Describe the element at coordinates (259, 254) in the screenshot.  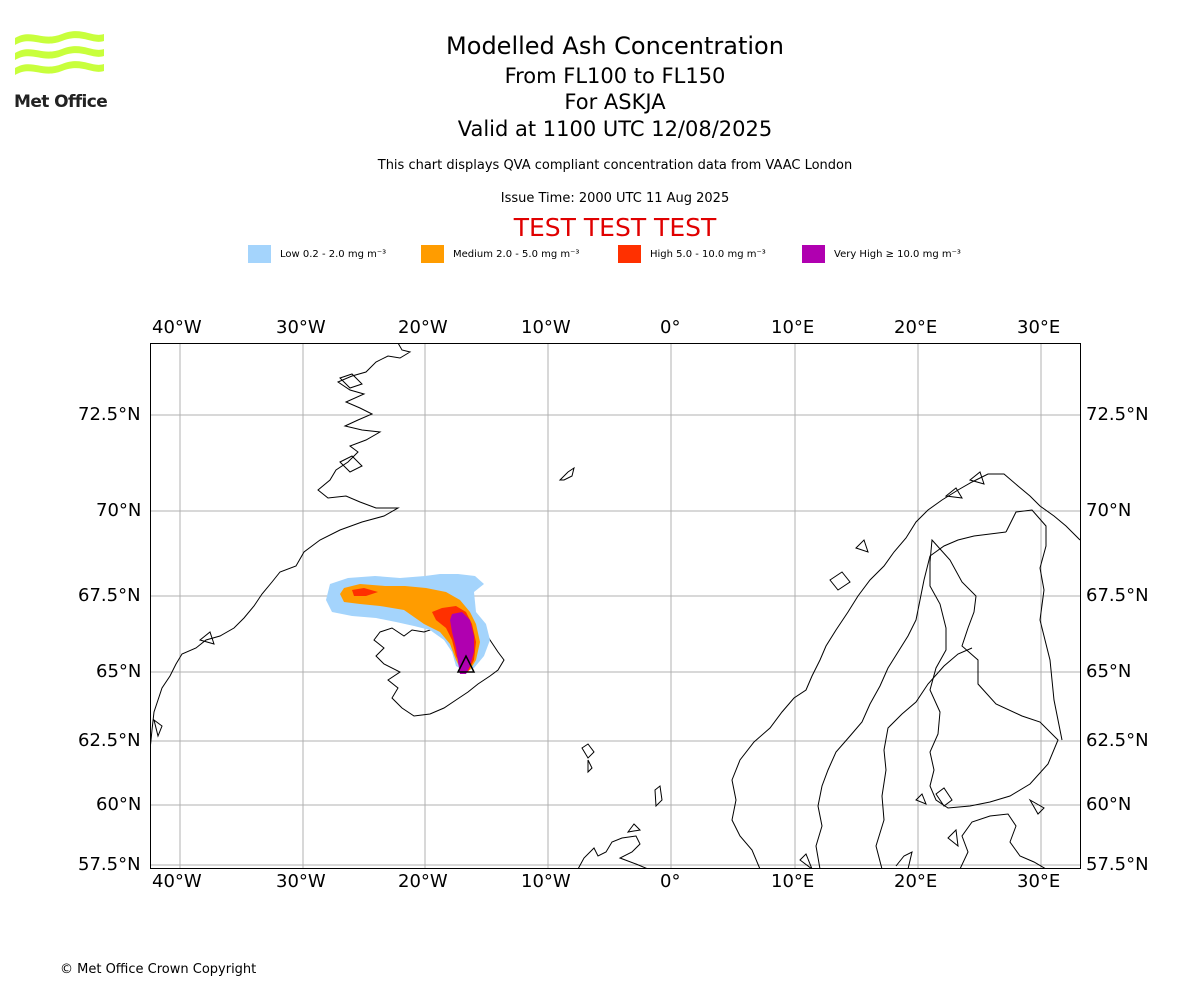
I see `legend-swatch-low` at that location.